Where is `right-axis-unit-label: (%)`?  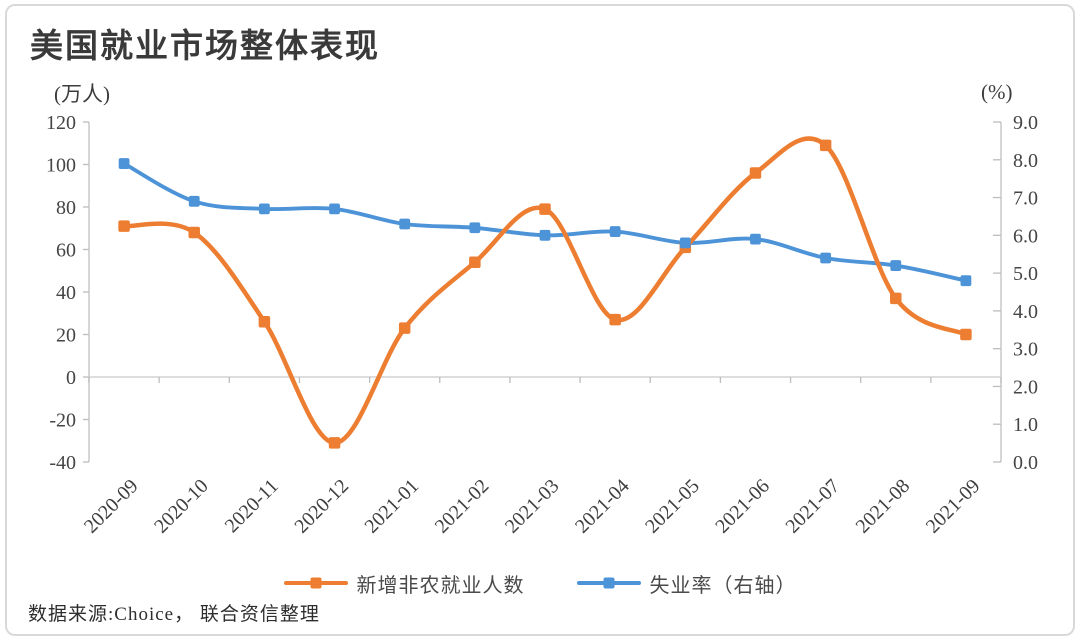 right-axis-unit-label: (%) is located at coordinates (997, 92).